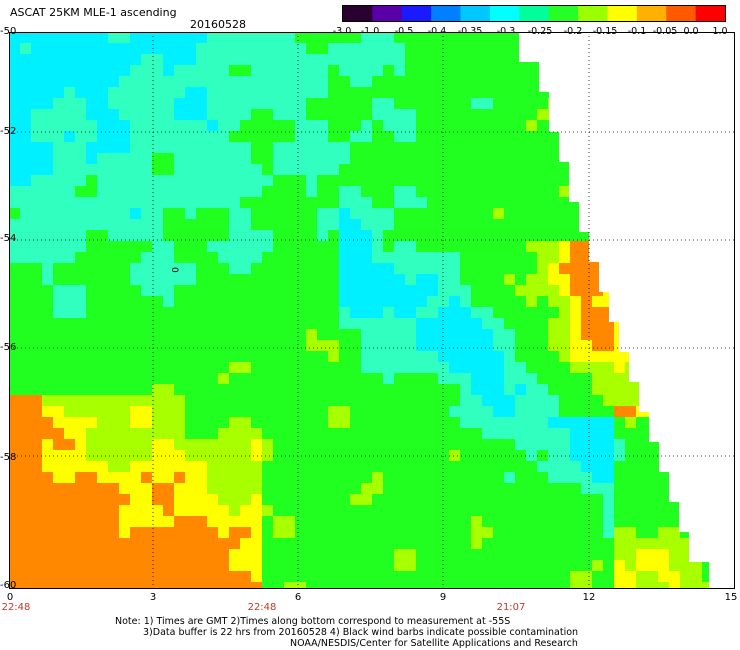  What do you see at coordinates (637, 31) in the screenshot?
I see `colorbar-label: -0.1` at bounding box center [637, 31].